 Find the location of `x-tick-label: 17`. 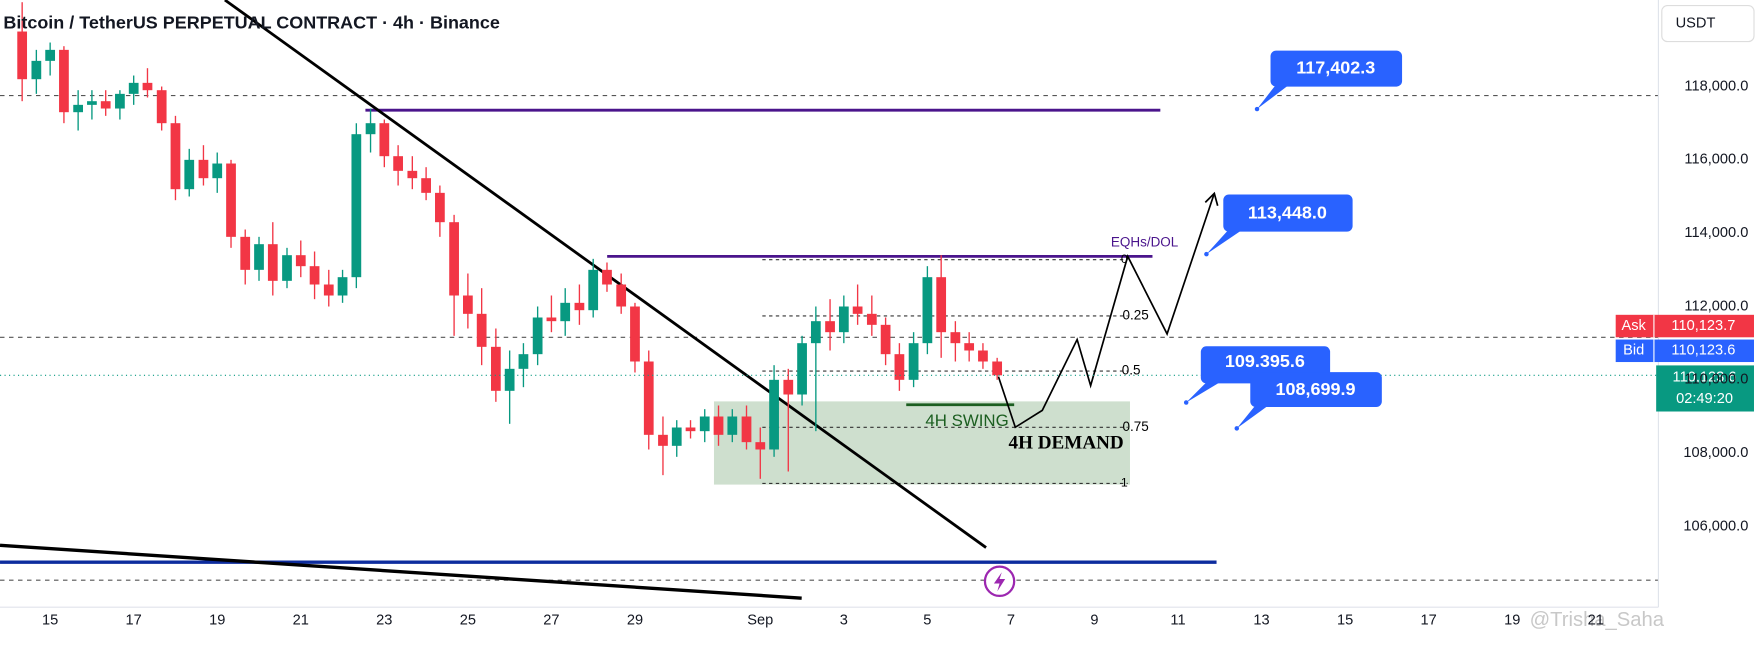

x-tick-label: 17 is located at coordinates (134, 620).